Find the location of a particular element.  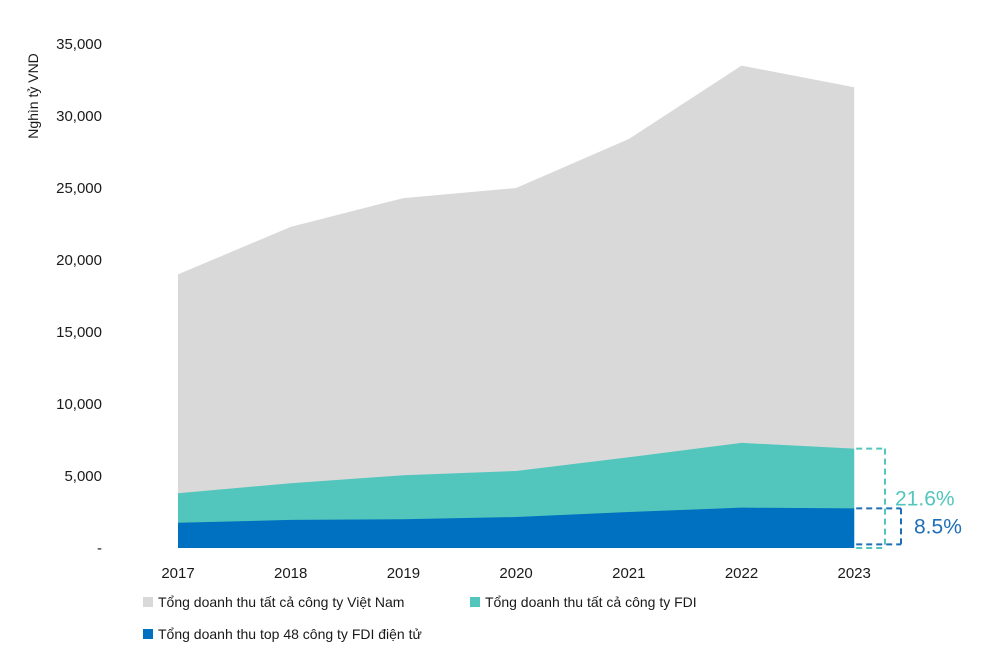

x-tick-label: 2019 is located at coordinates (403, 573).